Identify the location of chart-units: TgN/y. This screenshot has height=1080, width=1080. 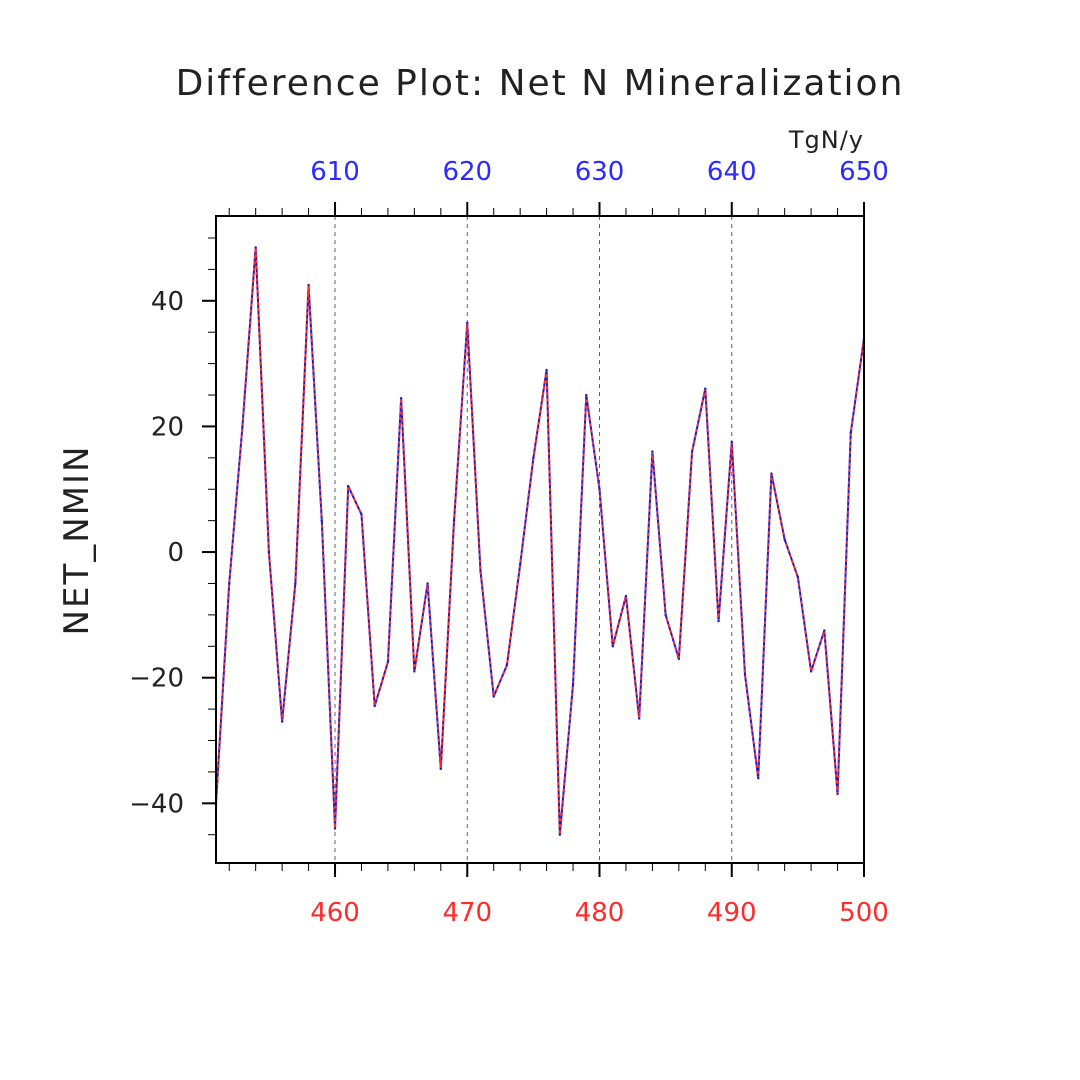
(826, 140).